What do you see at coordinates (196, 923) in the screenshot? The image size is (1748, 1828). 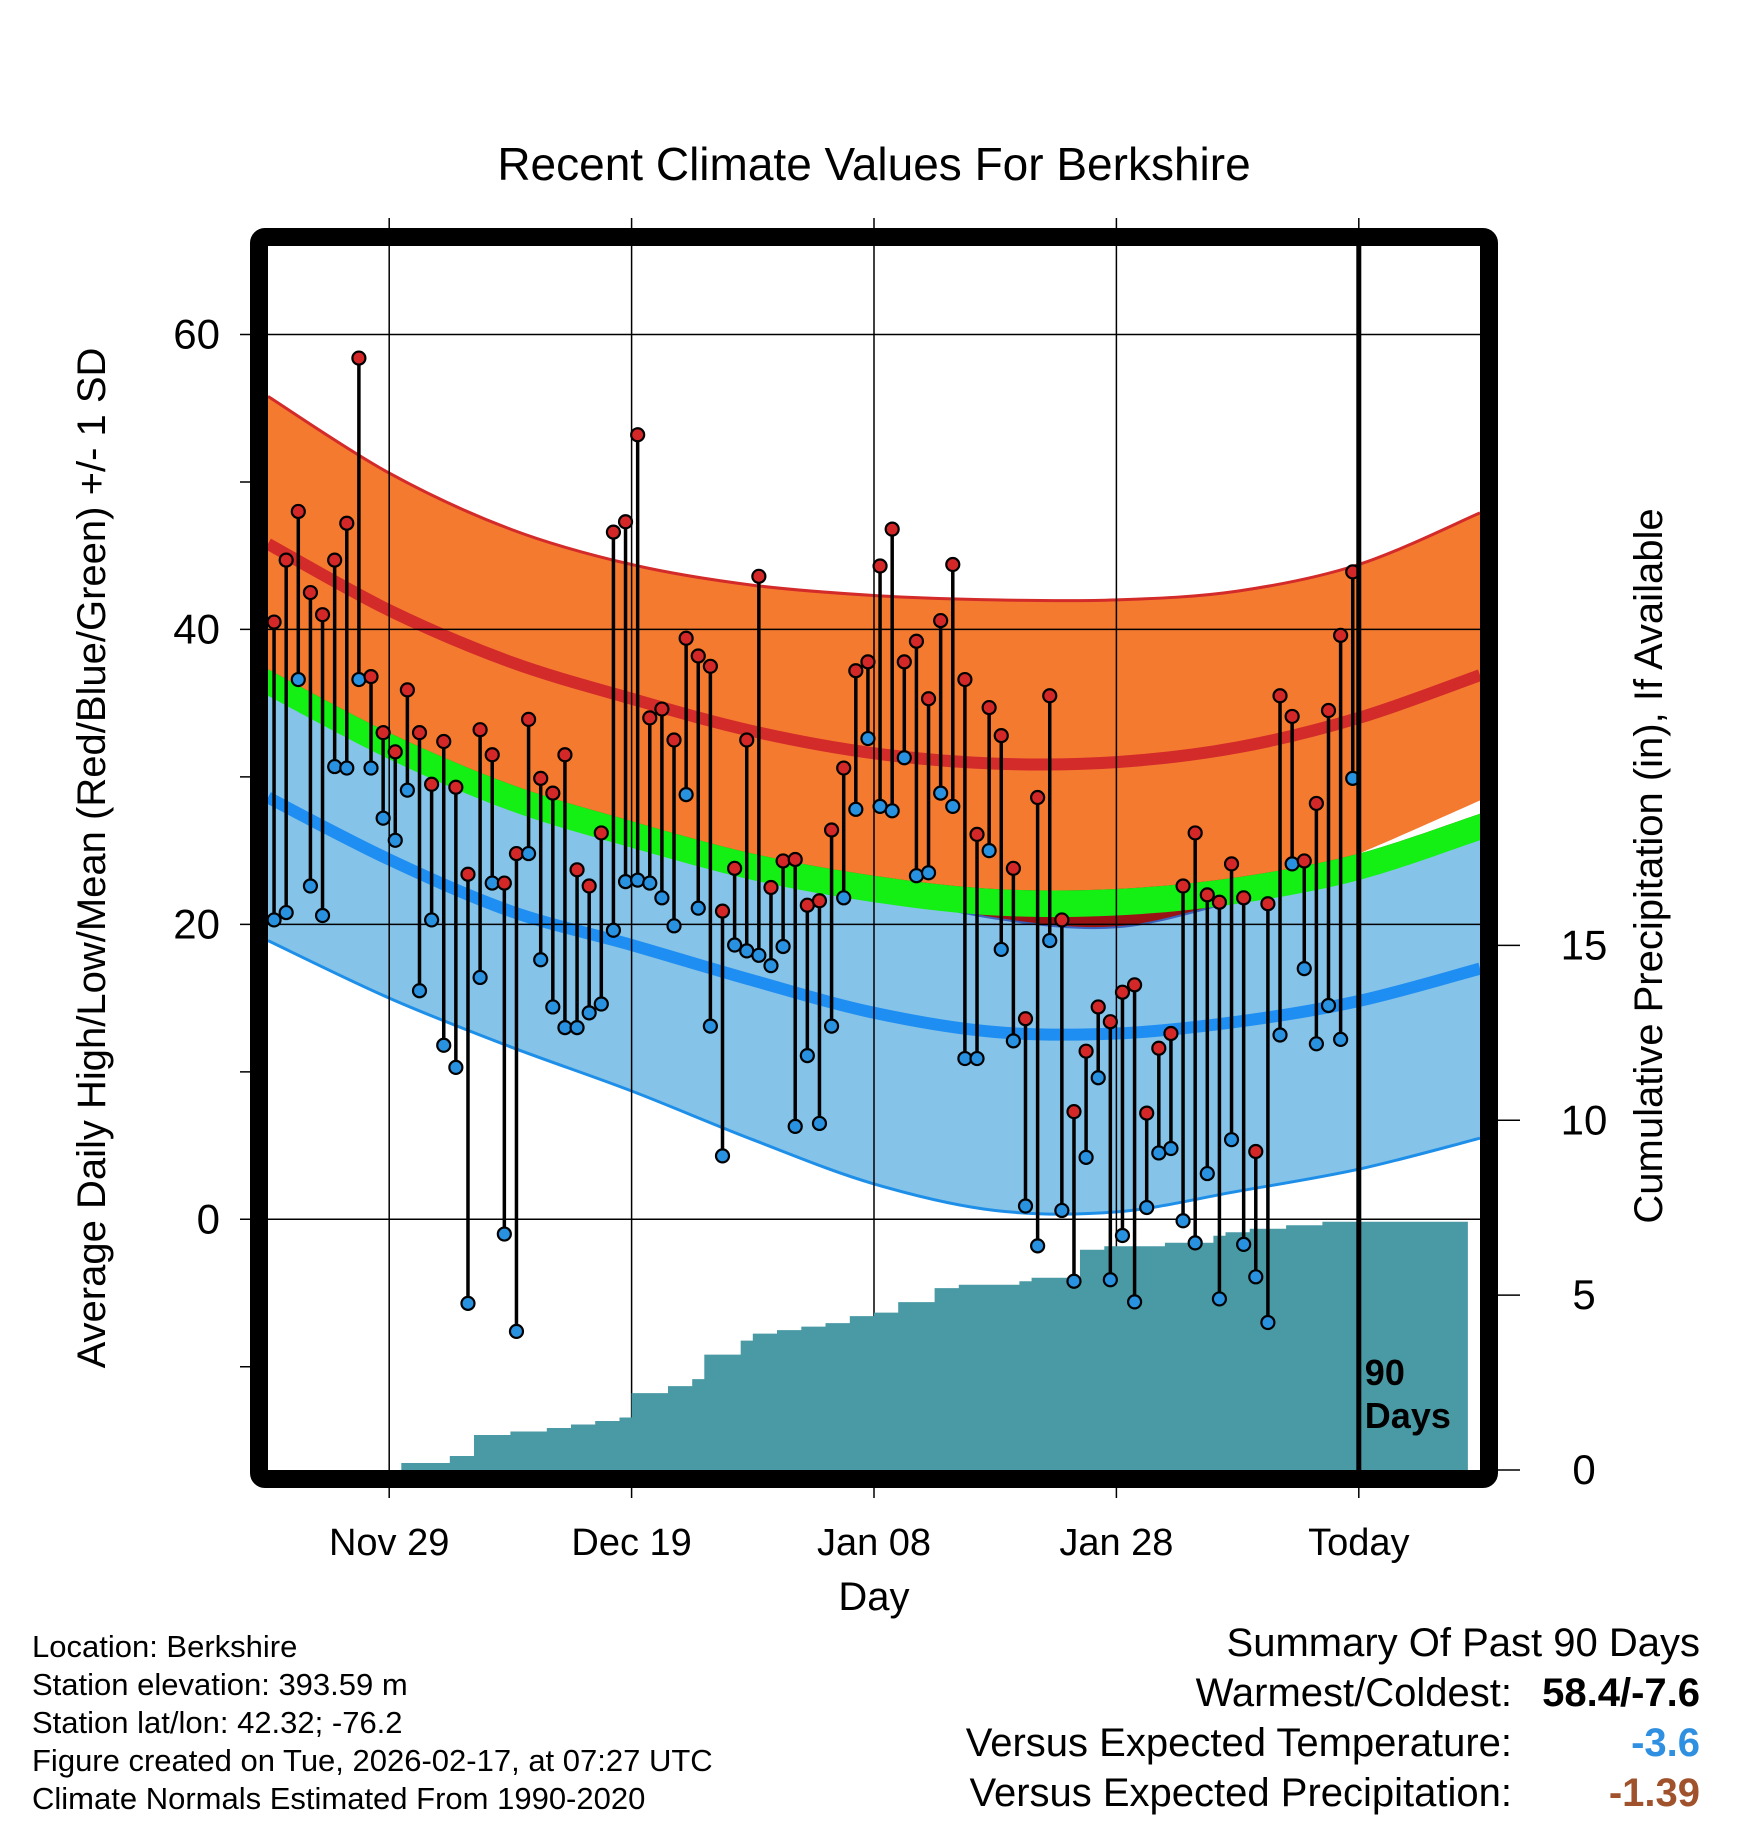 I see `y-tick-label: 20` at bounding box center [196, 923].